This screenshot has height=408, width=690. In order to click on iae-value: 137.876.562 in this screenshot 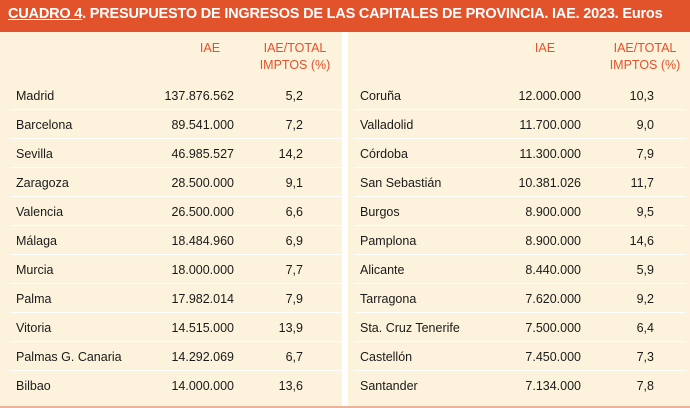, I will do `click(199, 96)`.